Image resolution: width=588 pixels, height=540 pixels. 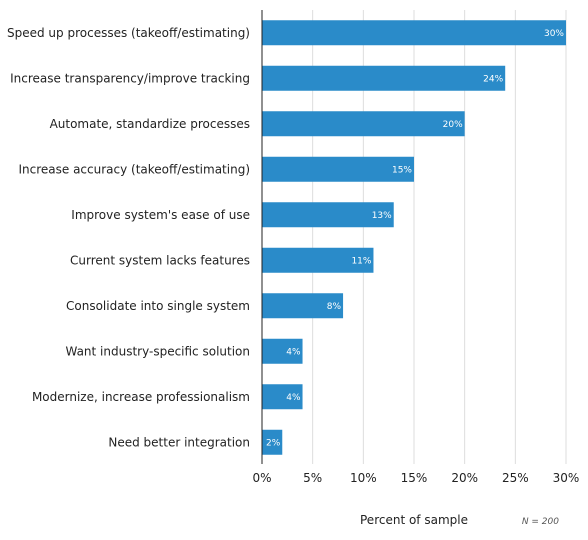 What do you see at coordinates (363, 478) in the screenshot?
I see `x-tick-label-10: 10%` at bounding box center [363, 478].